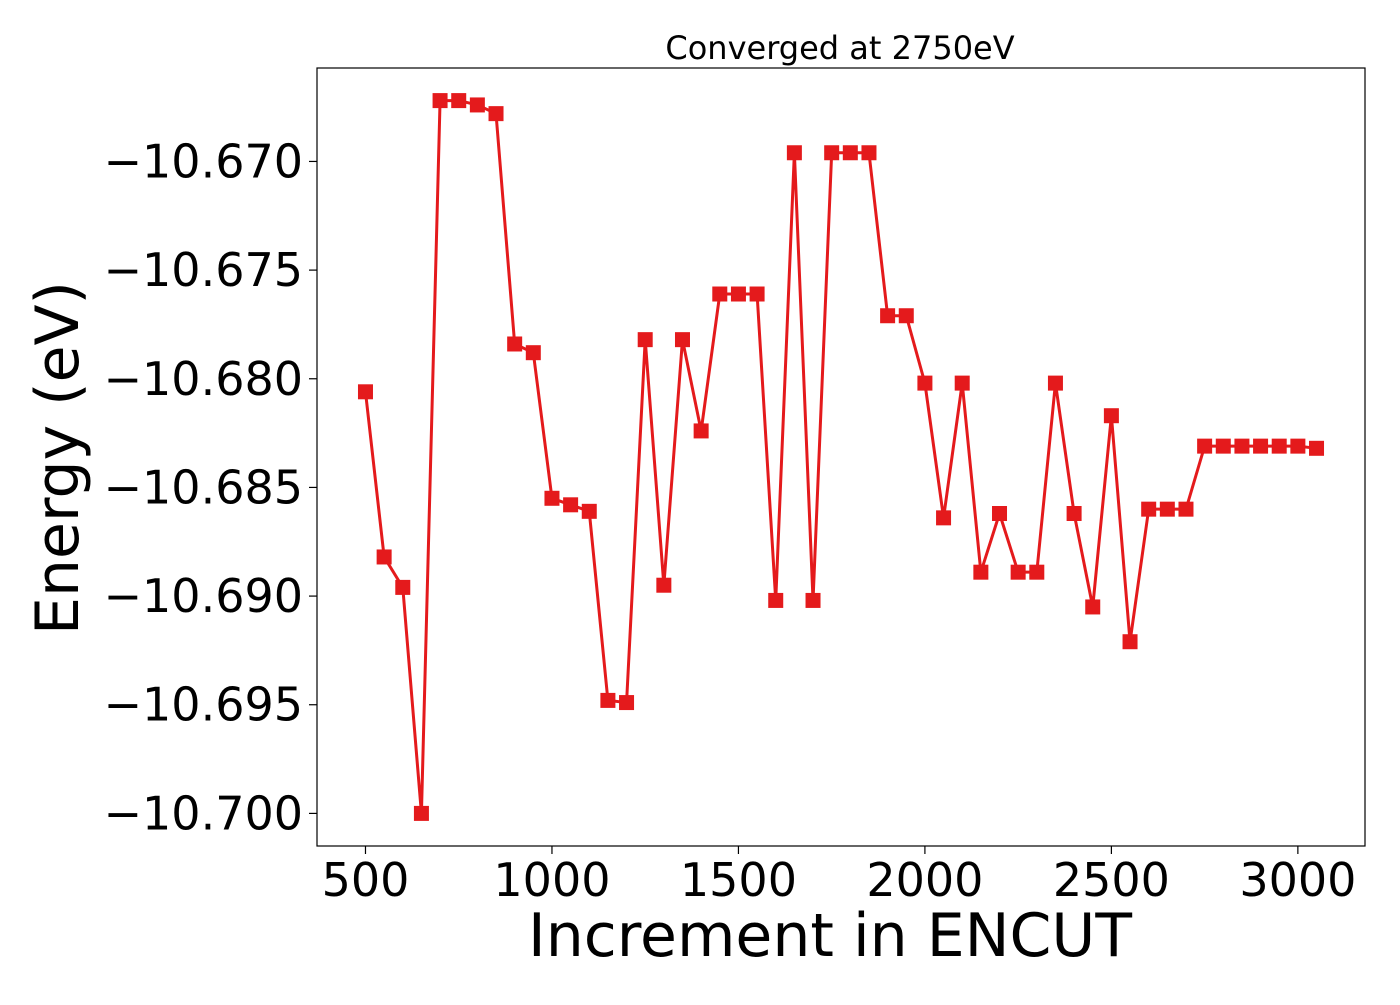 The height and width of the screenshot is (1005, 1400). Describe the element at coordinates (204, 813) in the screenshot. I see `y-tick-label: −10.700` at that location.